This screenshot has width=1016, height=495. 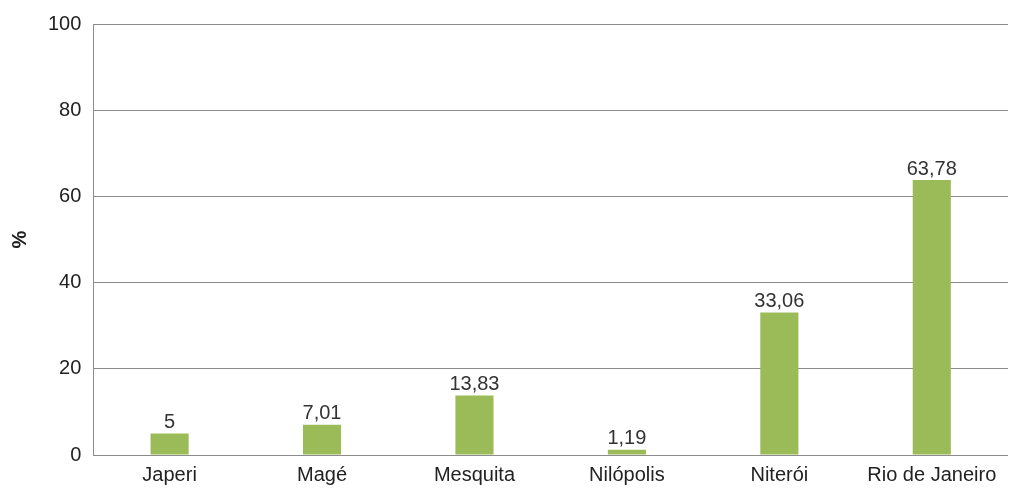 I want to click on x-tick-label: Niterói, so click(x=779, y=473).